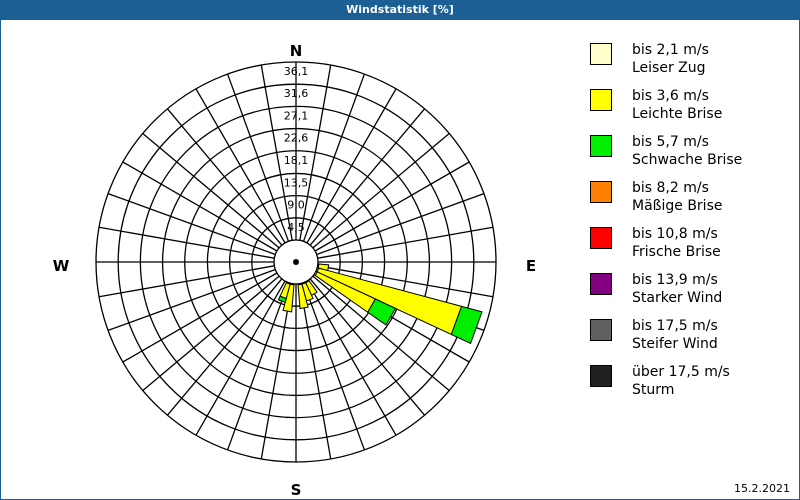 Image resolution: width=800 pixels, height=500 pixels. What do you see at coordinates (675, 335) in the screenshot?
I see `legend-label: bis 17,5 m/s Steifer Wind` at bounding box center [675, 335].